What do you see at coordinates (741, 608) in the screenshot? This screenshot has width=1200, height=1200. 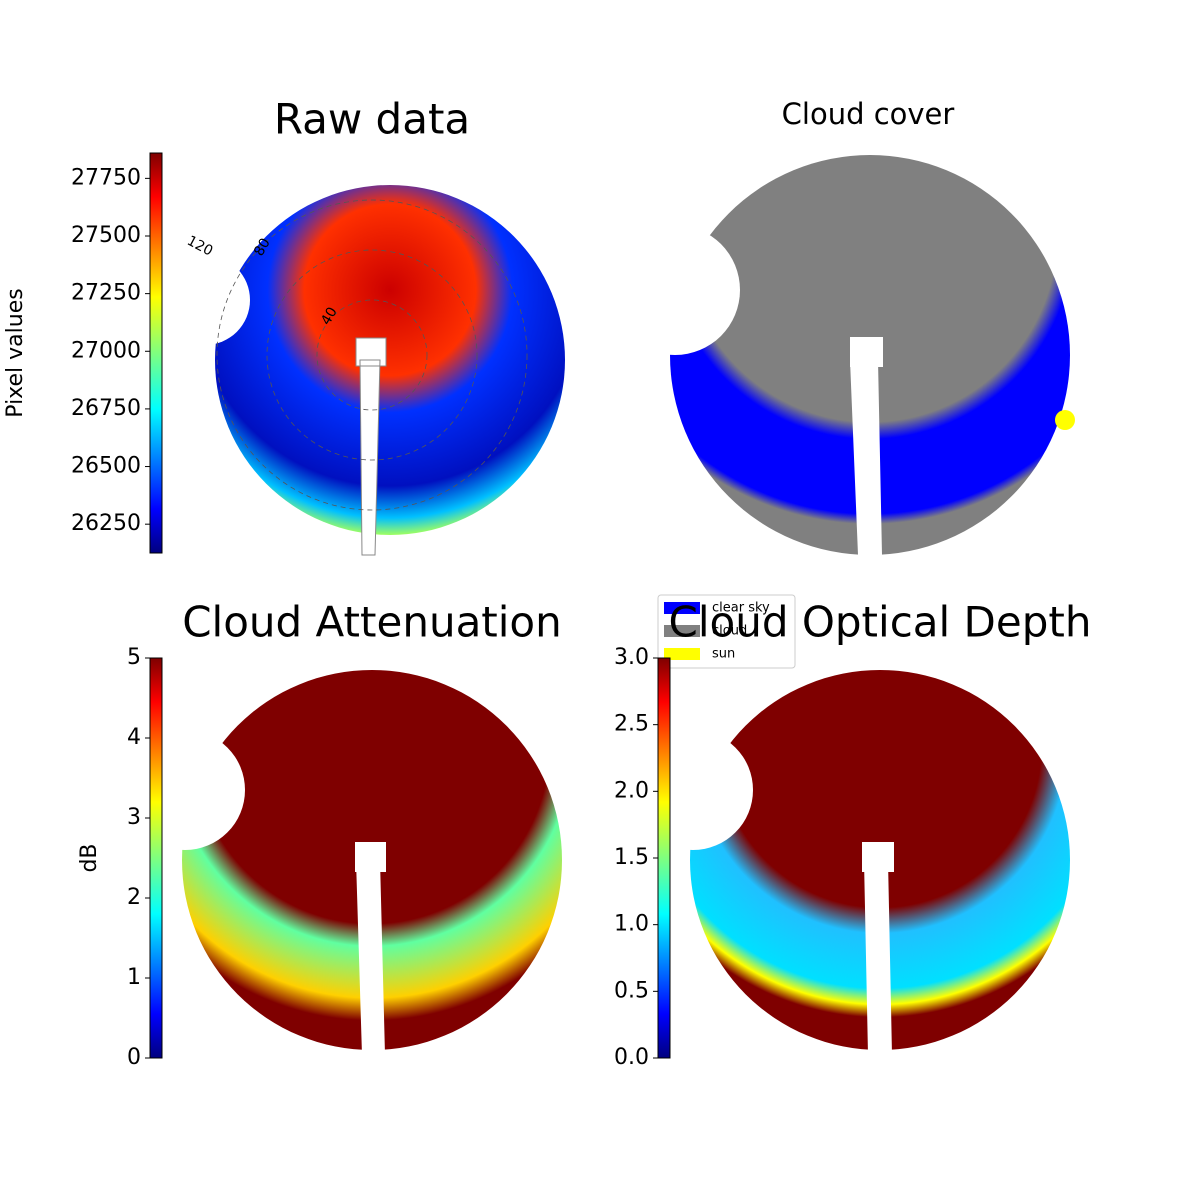 I see `legend-label: clear sky` at bounding box center [741, 608].